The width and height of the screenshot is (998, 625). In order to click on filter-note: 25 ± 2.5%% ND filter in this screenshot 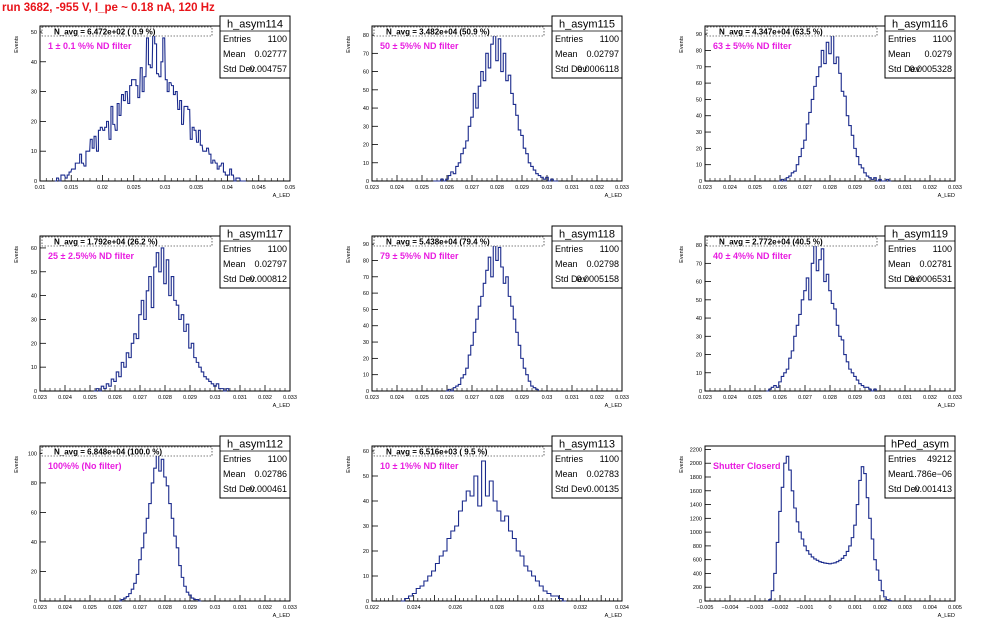, I will do `click(91, 256)`.